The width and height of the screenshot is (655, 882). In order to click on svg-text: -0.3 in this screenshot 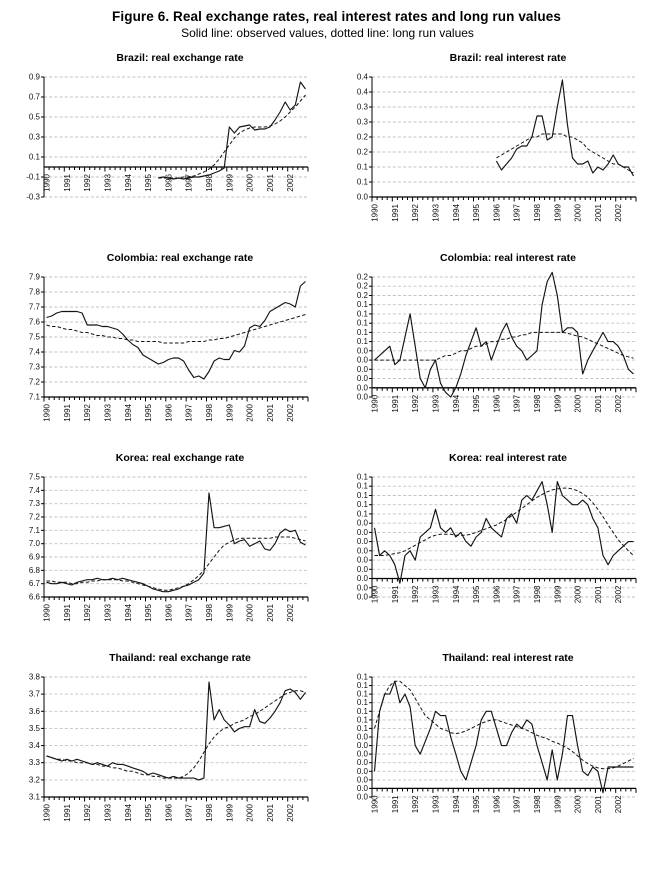, I will do `click(33, 197)`.